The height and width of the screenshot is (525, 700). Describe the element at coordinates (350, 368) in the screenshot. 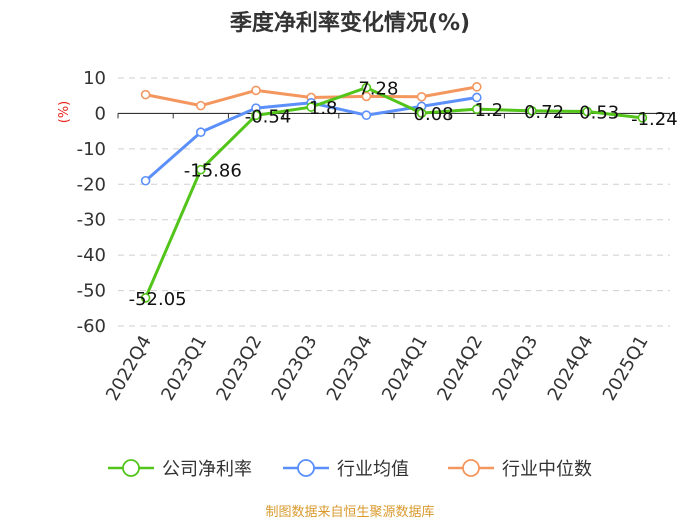

I see `x-tick-label: 2023Q4` at that location.